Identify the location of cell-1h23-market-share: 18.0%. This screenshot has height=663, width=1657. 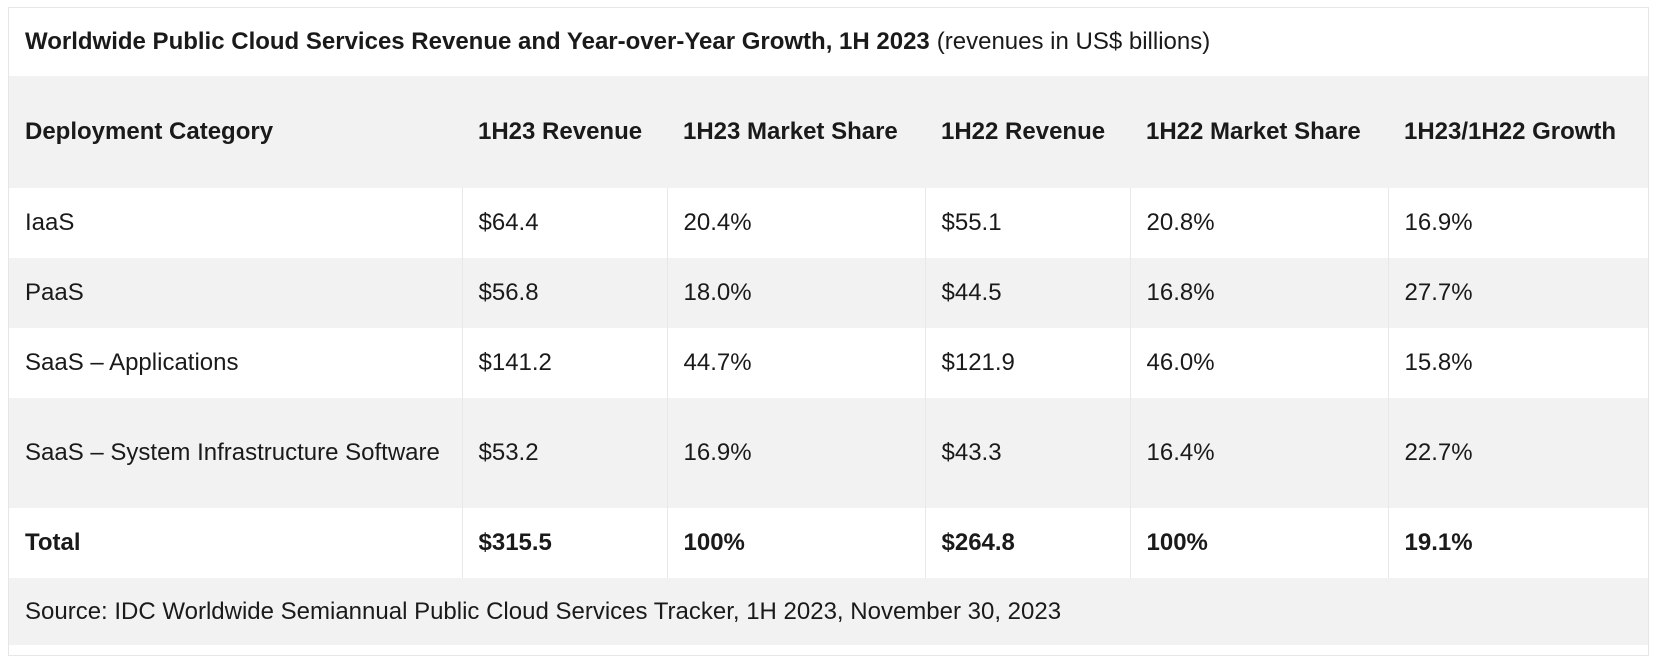
(795, 293).